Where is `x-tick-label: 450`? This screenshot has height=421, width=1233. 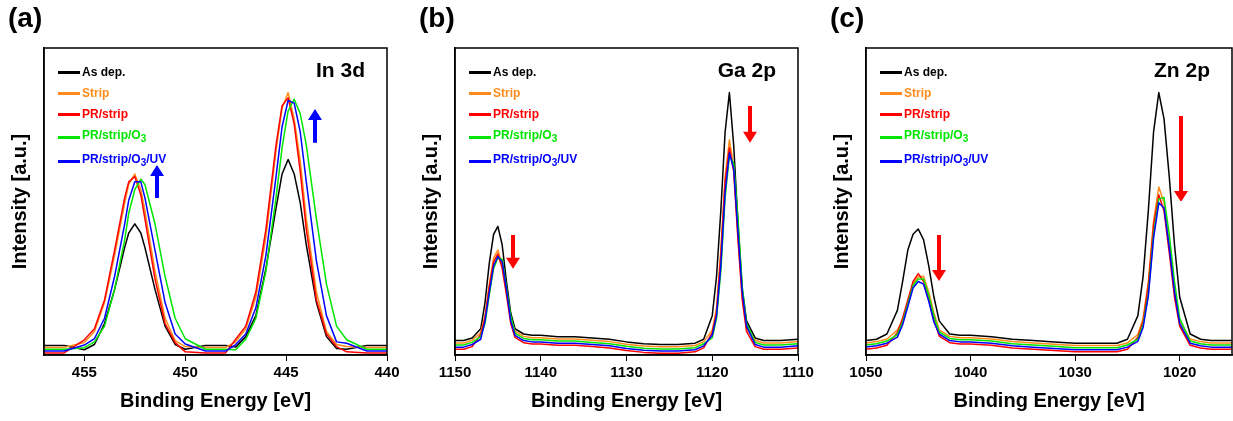 x-tick-label: 450 is located at coordinates (185, 372).